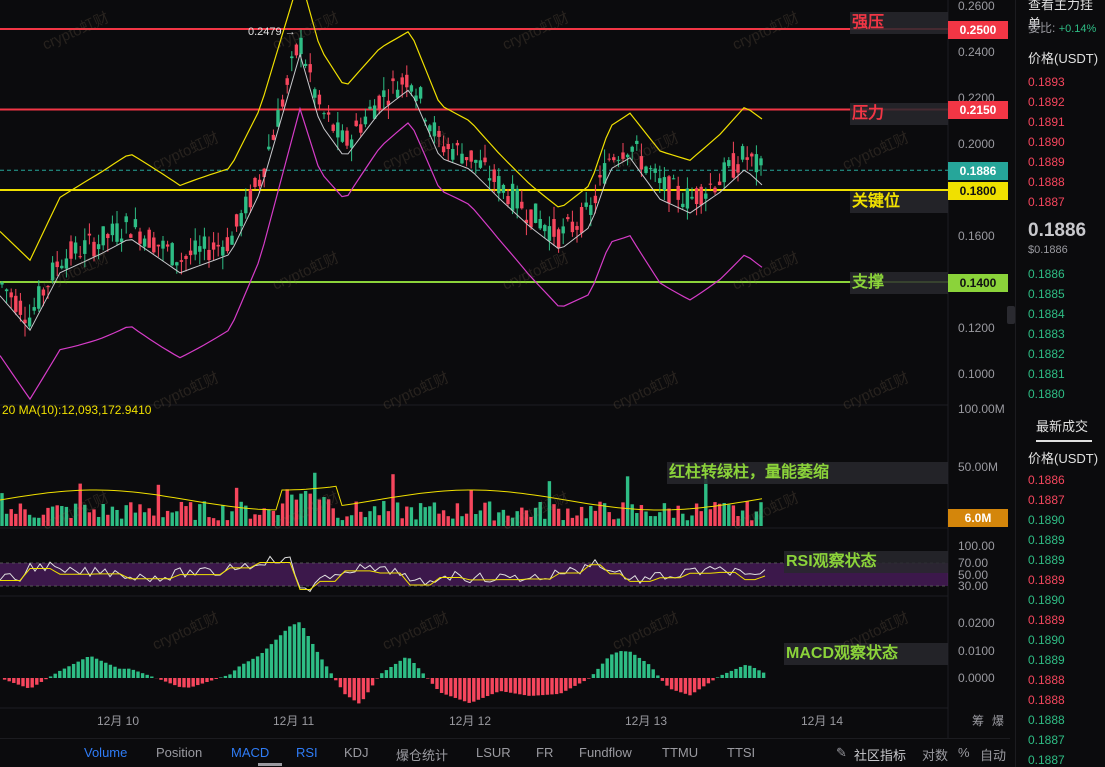 The image size is (1105, 767). I want to click on date-label-dec11: 12月 11, so click(294, 721).